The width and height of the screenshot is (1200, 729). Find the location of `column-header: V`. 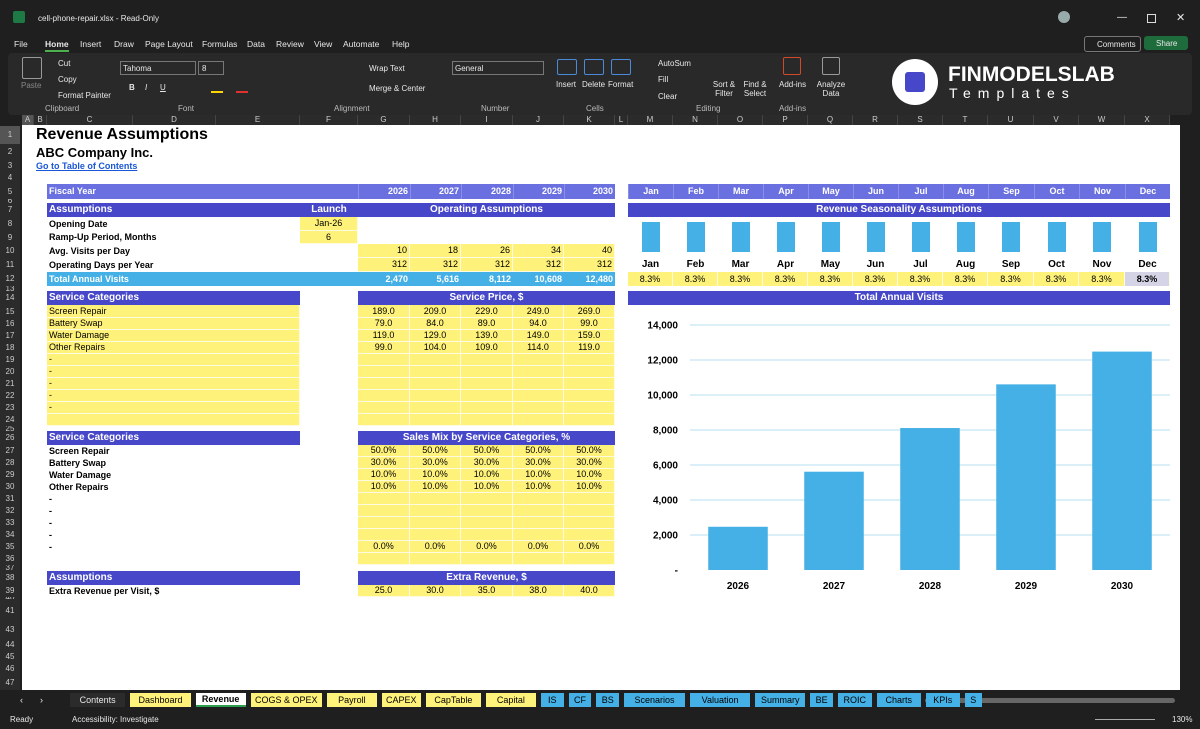

column-header: V is located at coordinates (1056, 120).